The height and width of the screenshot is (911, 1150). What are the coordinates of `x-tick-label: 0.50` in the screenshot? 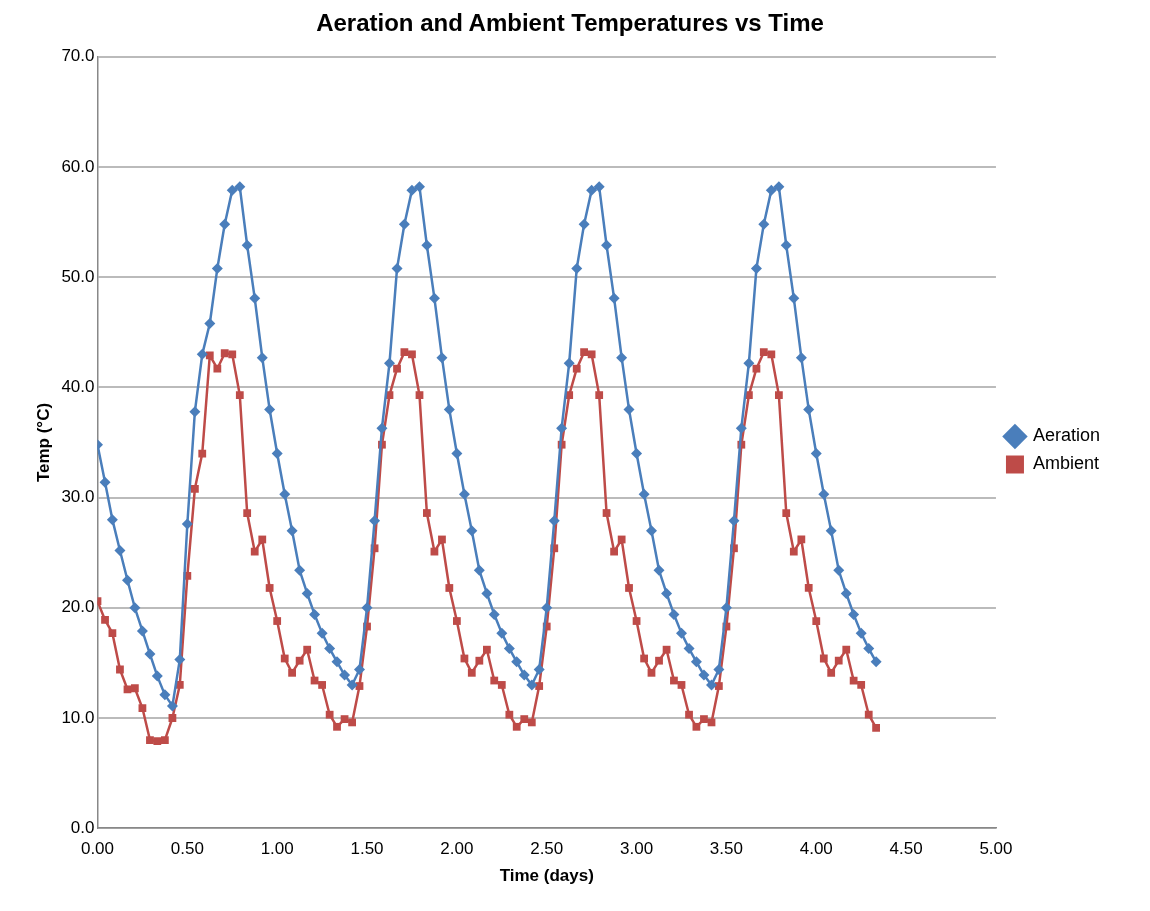 It's located at (187, 849).